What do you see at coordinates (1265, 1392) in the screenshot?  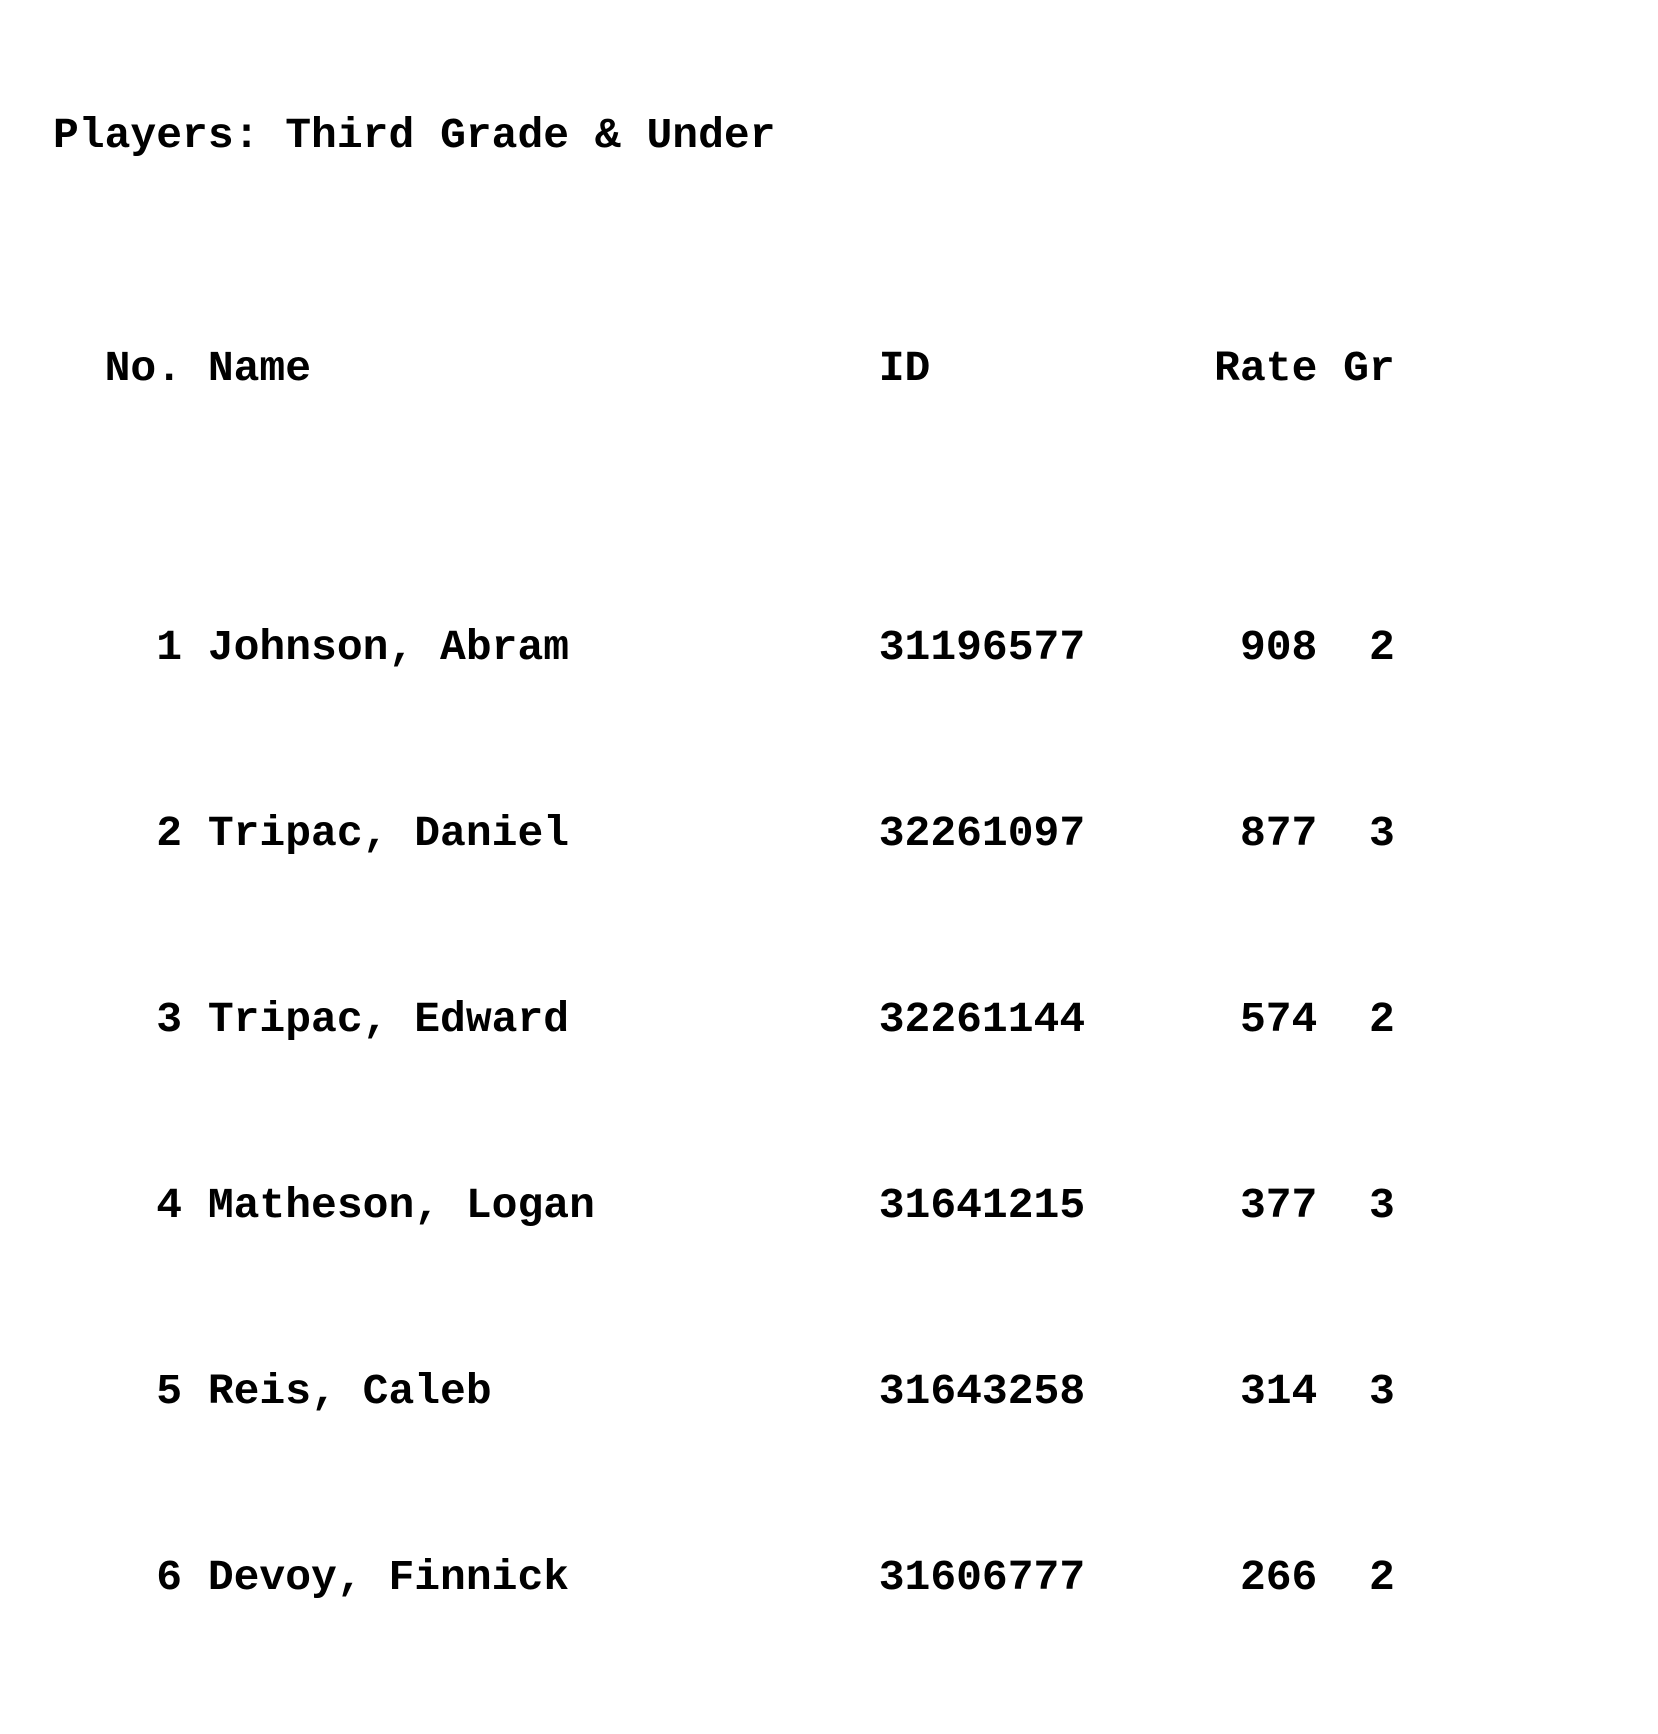 I see `cell-player-rate: 314` at bounding box center [1265, 1392].